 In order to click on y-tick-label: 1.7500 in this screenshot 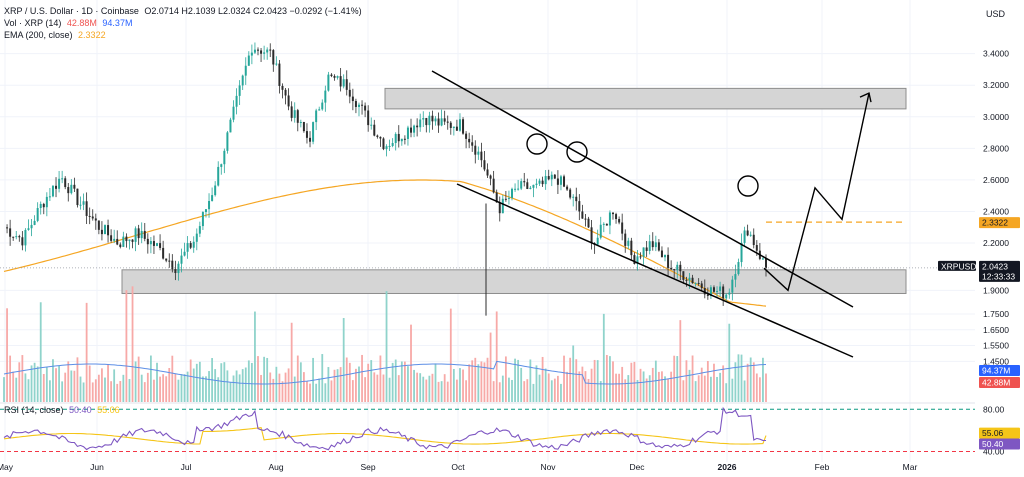, I will do `click(996, 314)`.